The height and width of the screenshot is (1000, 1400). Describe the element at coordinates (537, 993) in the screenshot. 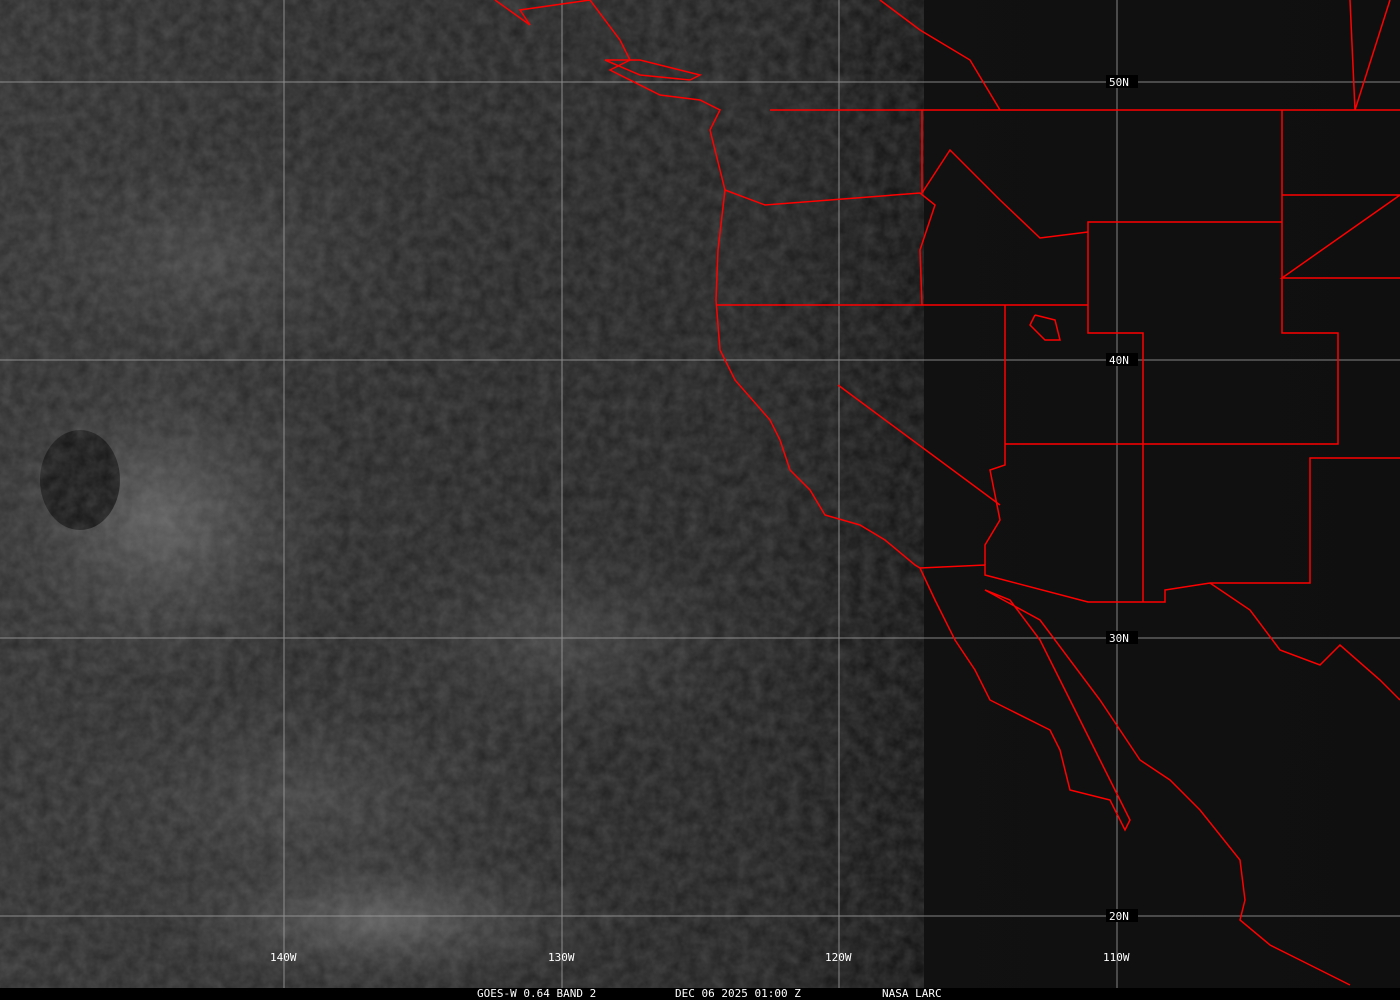

I see `band-info: GOES-W 0.64 BAND 2` at that location.